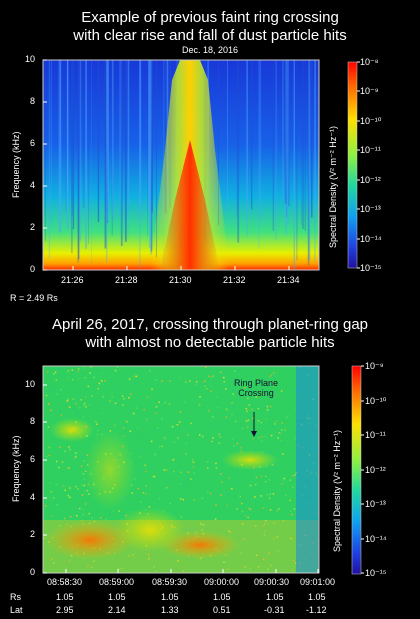  Describe the element at coordinates (33, 269) in the screenshot. I see `top-ytick-0: 0` at that location.